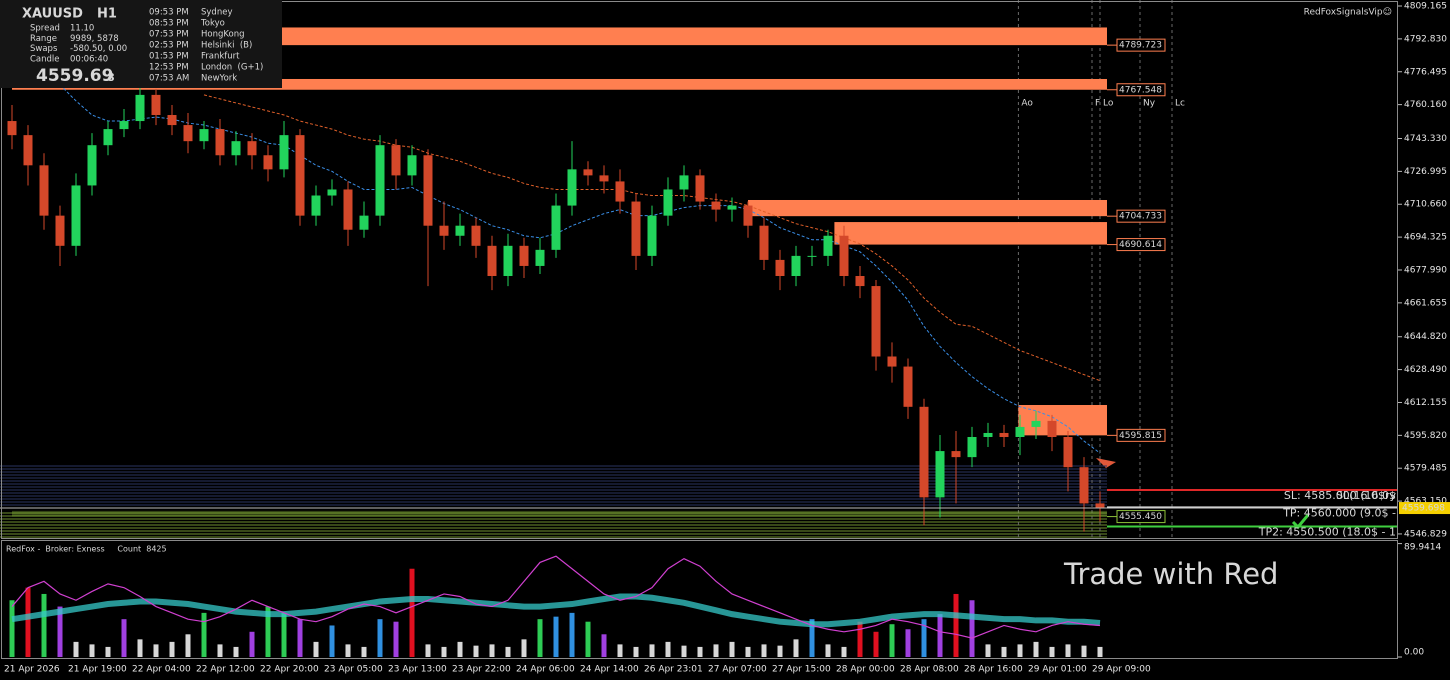 Image resolution: width=1450 pixels, height=680 pixels. I want to click on x-tick-label: 21 Apr 19:00, so click(97, 670).